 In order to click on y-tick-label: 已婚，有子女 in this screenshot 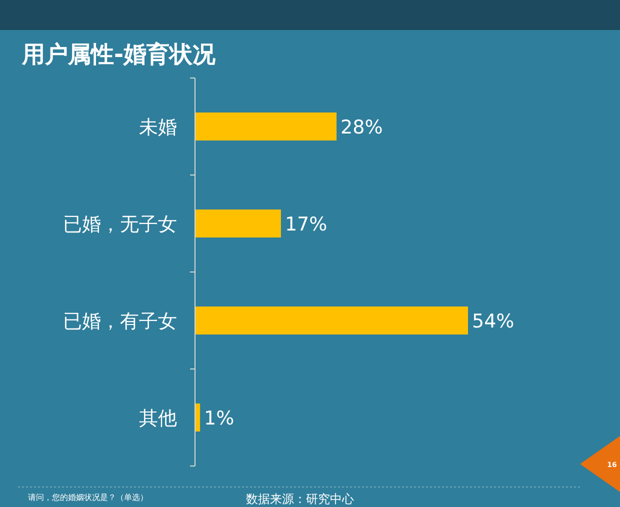, I will do `click(120, 321)`.